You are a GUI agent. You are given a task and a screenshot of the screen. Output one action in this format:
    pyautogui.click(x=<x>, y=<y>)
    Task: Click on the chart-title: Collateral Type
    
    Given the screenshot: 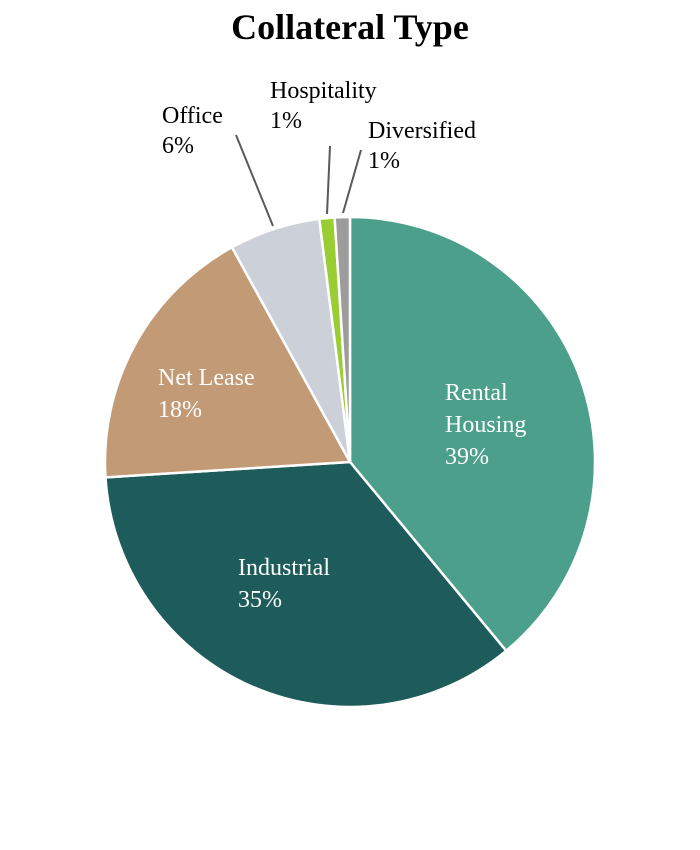 What is the action you would take?
    pyautogui.click(x=350, y=27)
    